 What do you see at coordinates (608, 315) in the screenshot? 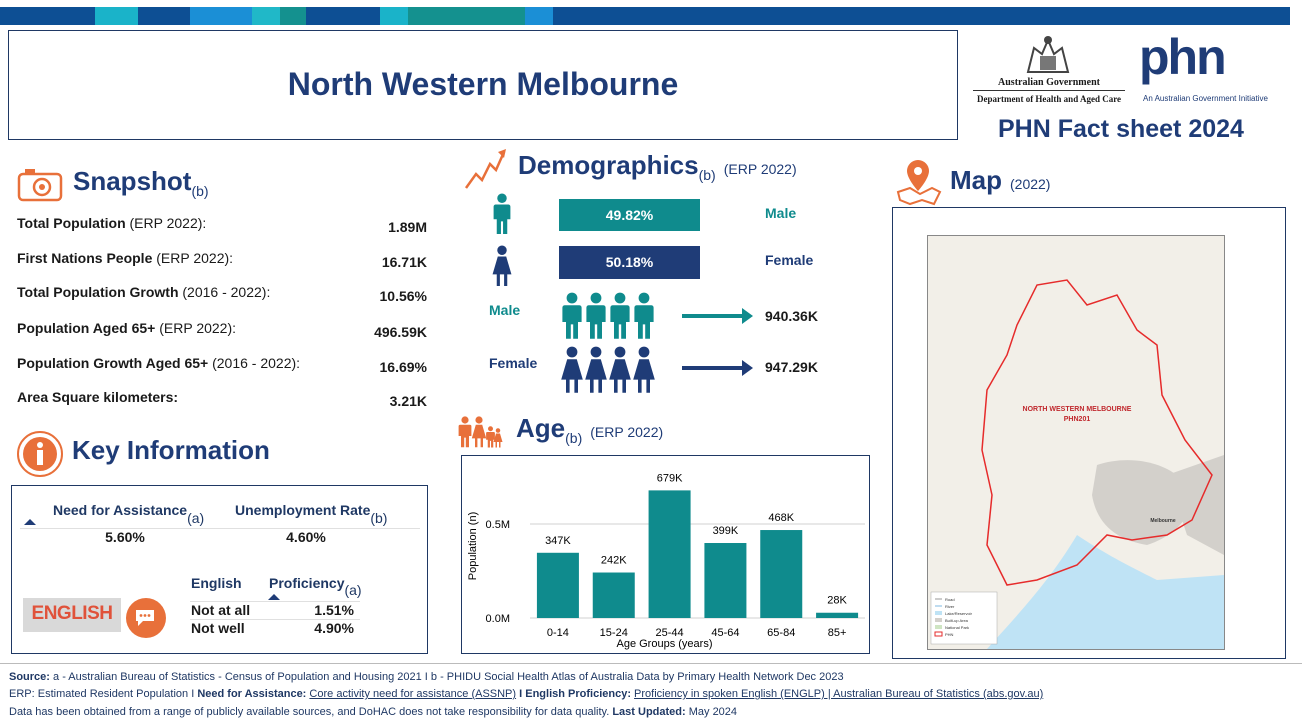
I see `male-group-icon` at bounding box center [608, 315].